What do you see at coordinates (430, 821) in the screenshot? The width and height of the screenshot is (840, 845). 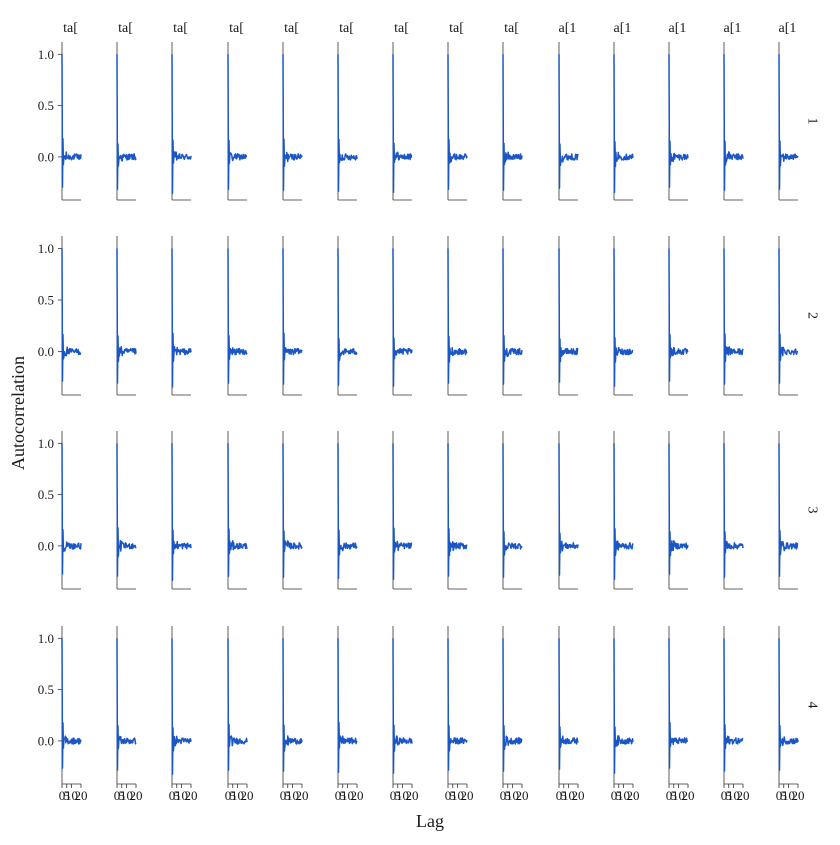 I see `x-axis-title: Lag` at bounding box center [430, 821].